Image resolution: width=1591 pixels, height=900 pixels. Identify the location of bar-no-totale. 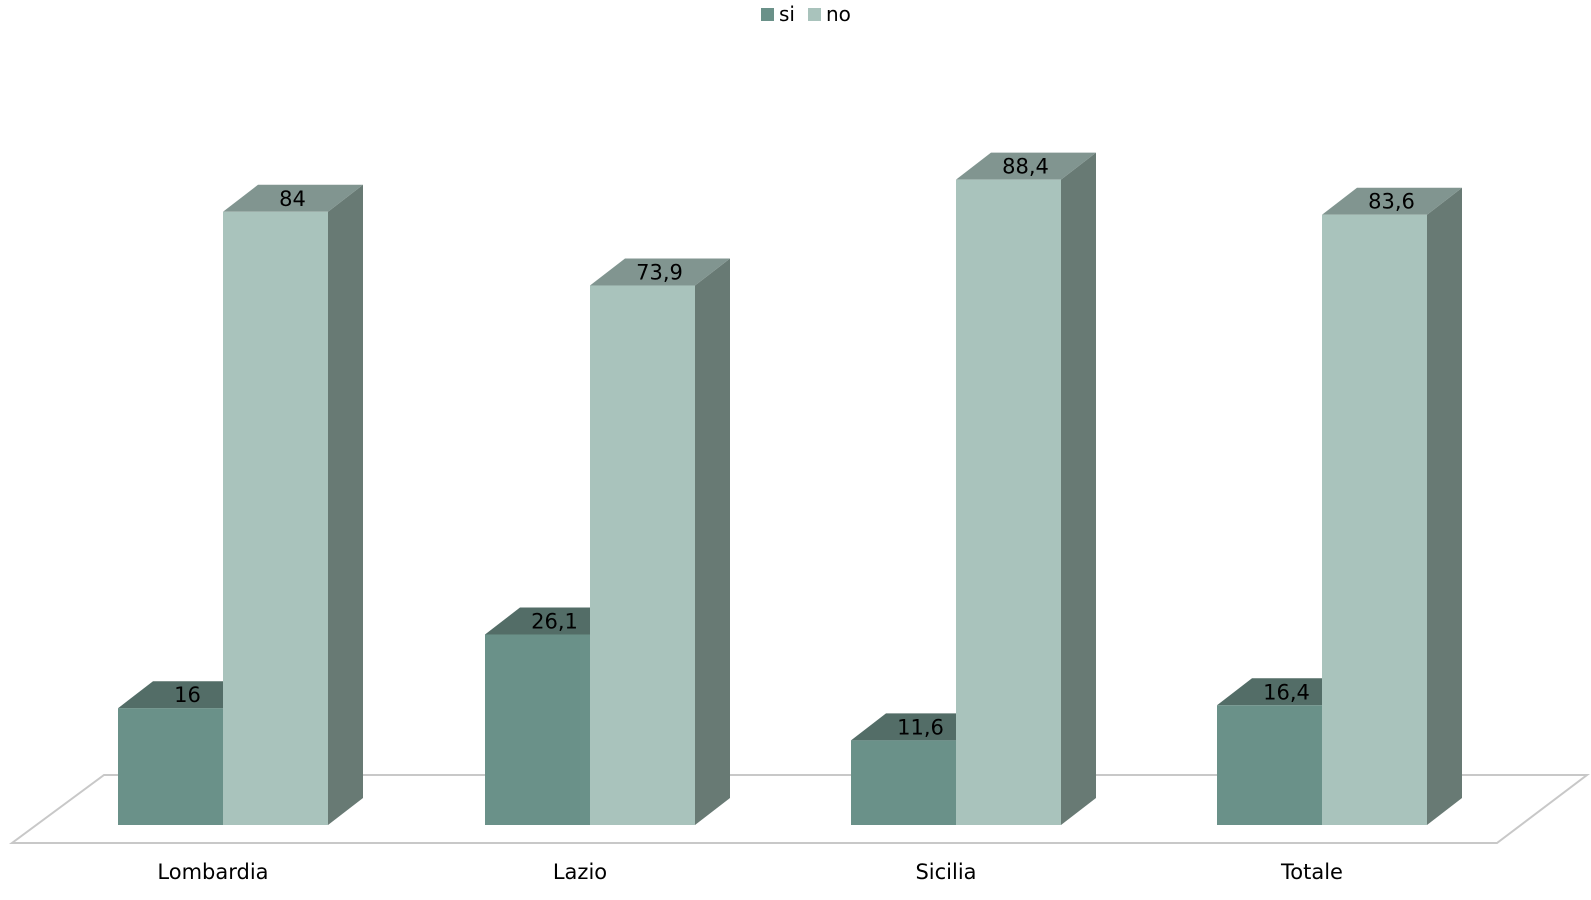
(1392, 506).